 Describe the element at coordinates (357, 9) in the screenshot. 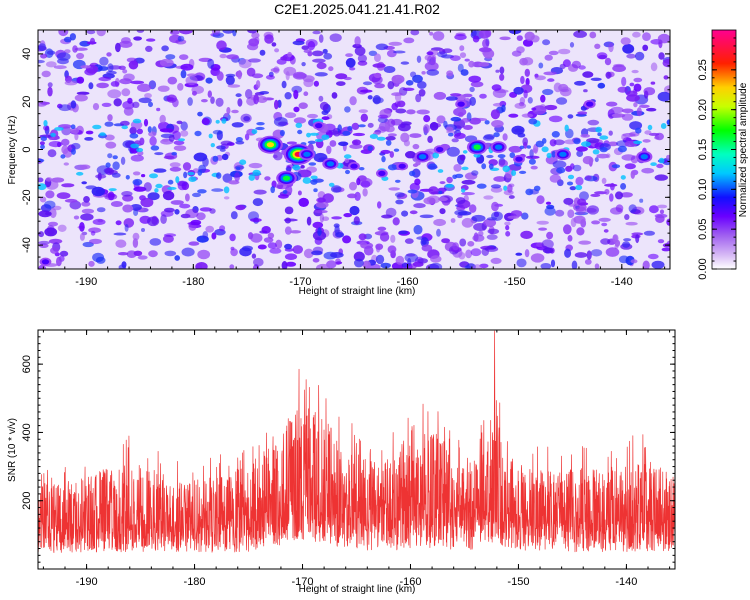

I see `figure-title: C2E1.2025.041.21.41.R02` at that location.